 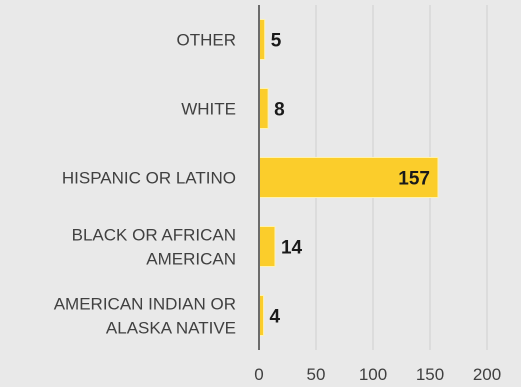 What do you see at coordinates (316, 374) in the screenshot?
I see `x-tick-label: 50` at bounding box center [316, 374].